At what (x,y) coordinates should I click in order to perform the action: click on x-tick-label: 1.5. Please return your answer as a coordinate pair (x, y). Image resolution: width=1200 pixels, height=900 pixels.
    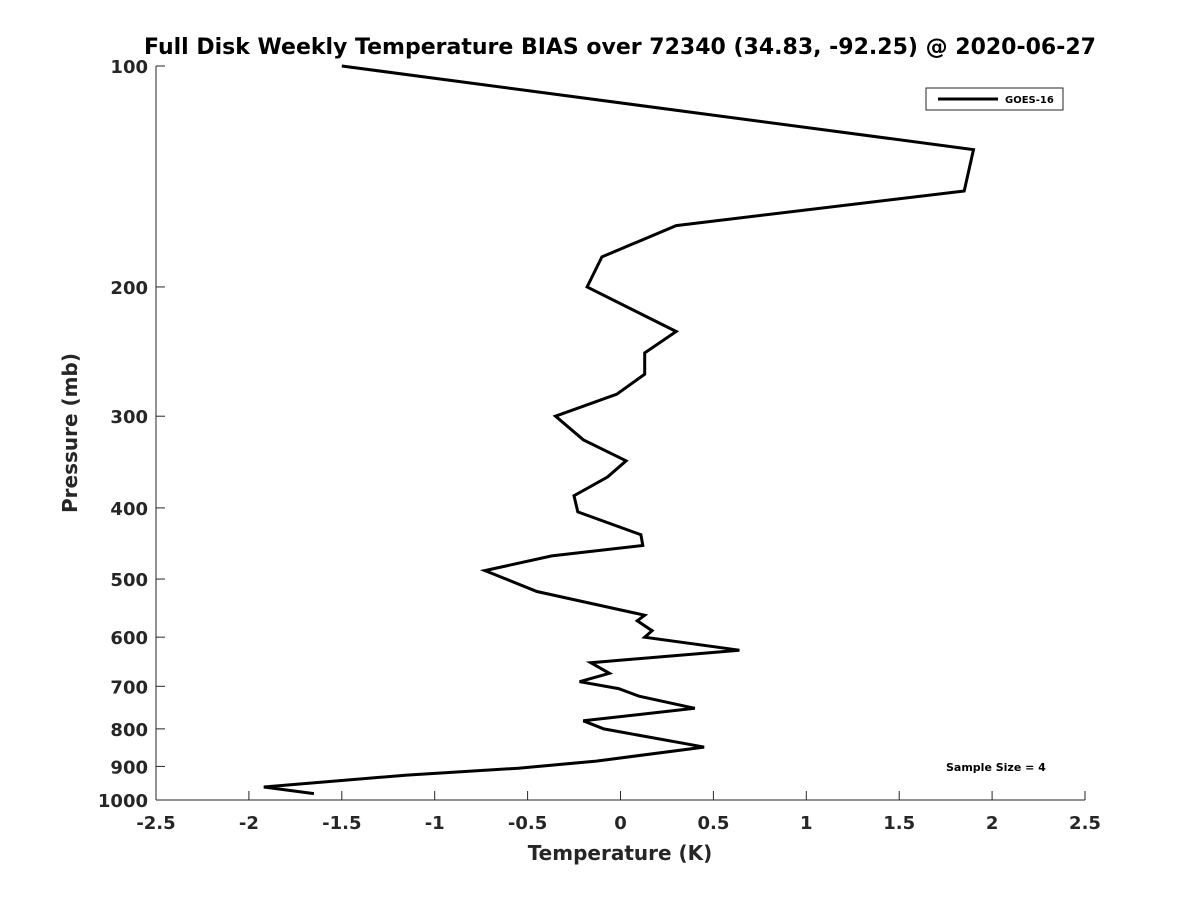
    Looking at the image, I should click on (899, 823).